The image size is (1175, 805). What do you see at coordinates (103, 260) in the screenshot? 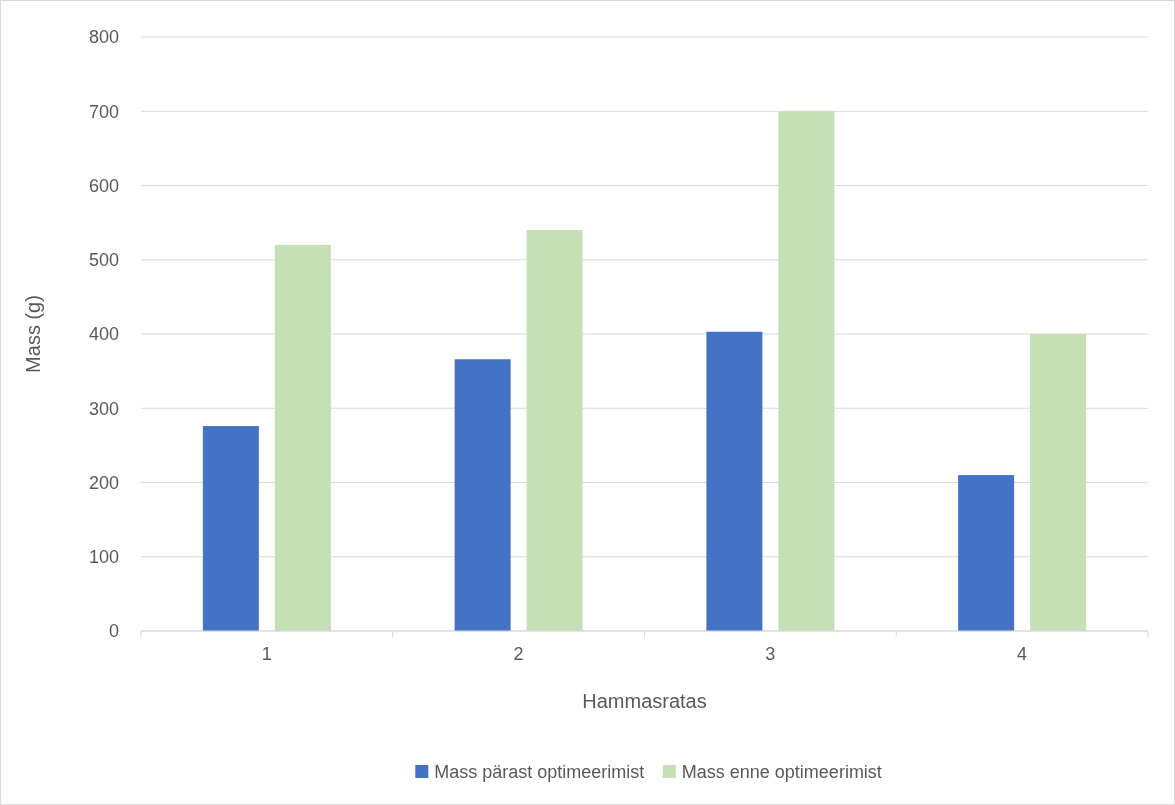
I see `y-tick-label: 500` at bounding box center [103, 260].